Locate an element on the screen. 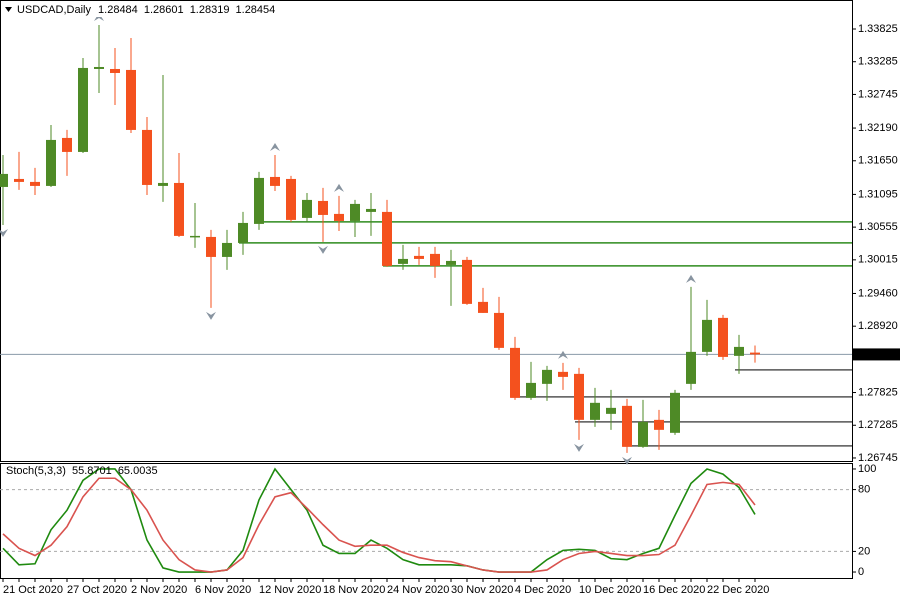 This screenshot has width=900, height=600. x-tick-label: 4 Dec 2020 is located at coordinates (543, 590).